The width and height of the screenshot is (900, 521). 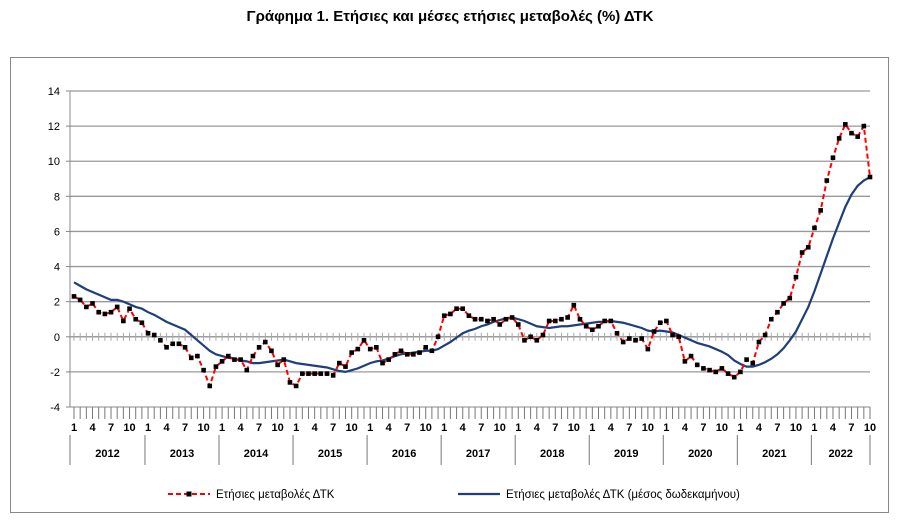 I want to click on y-tick-label: -4, so click(x=55, y=408).